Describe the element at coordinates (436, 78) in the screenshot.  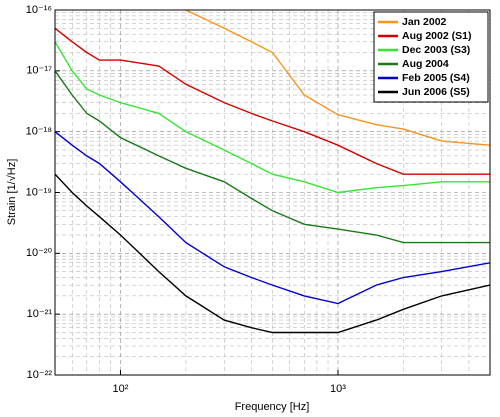
I see `legend-label: Feb 2005 (S4)` at that location.